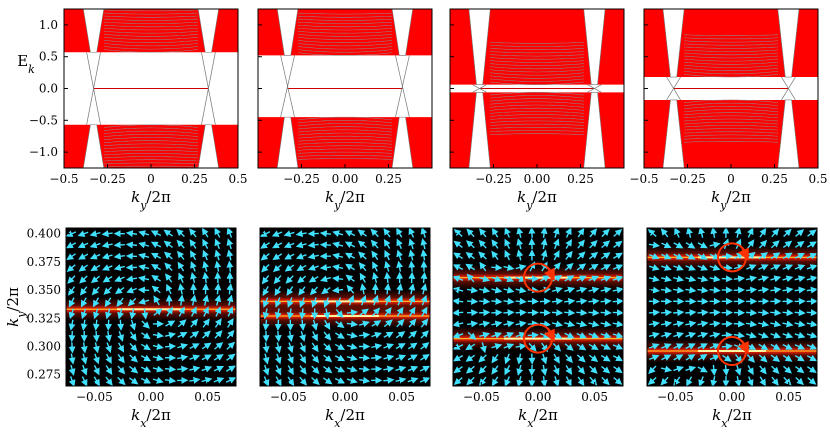 The height and width of the screenshot is (436, 830). I want to click on heatmap-background, so click(538, 307).